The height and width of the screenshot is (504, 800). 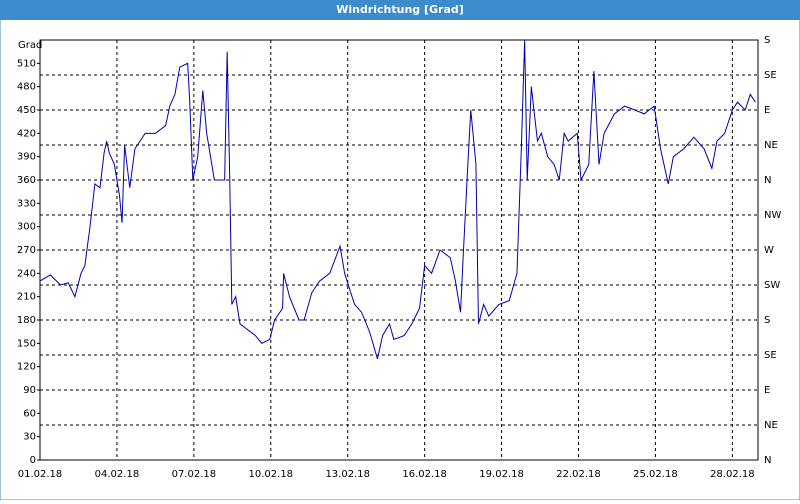 What do you see at coordinates (26, 367) in the screenshot?
I see `y-tick-label: 120` at bounding box center [26, 367].